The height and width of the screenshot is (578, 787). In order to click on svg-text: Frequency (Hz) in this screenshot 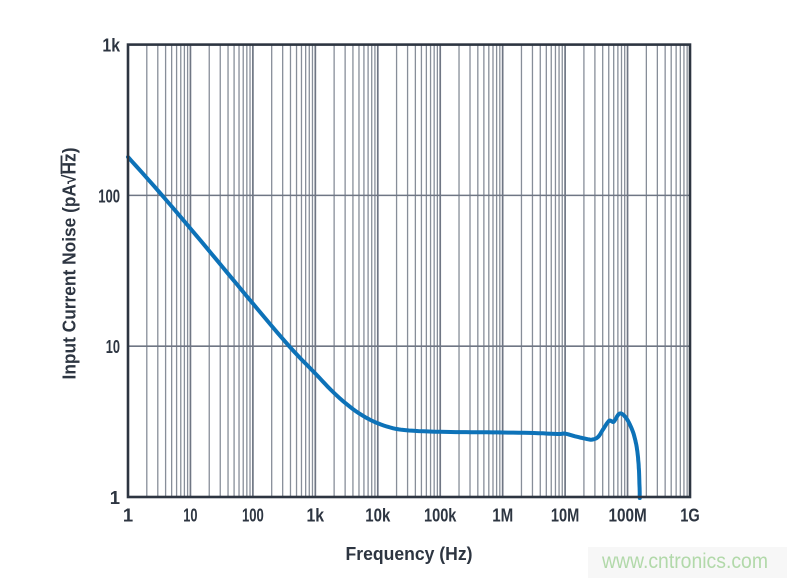, I will do `click(409, 553)`.